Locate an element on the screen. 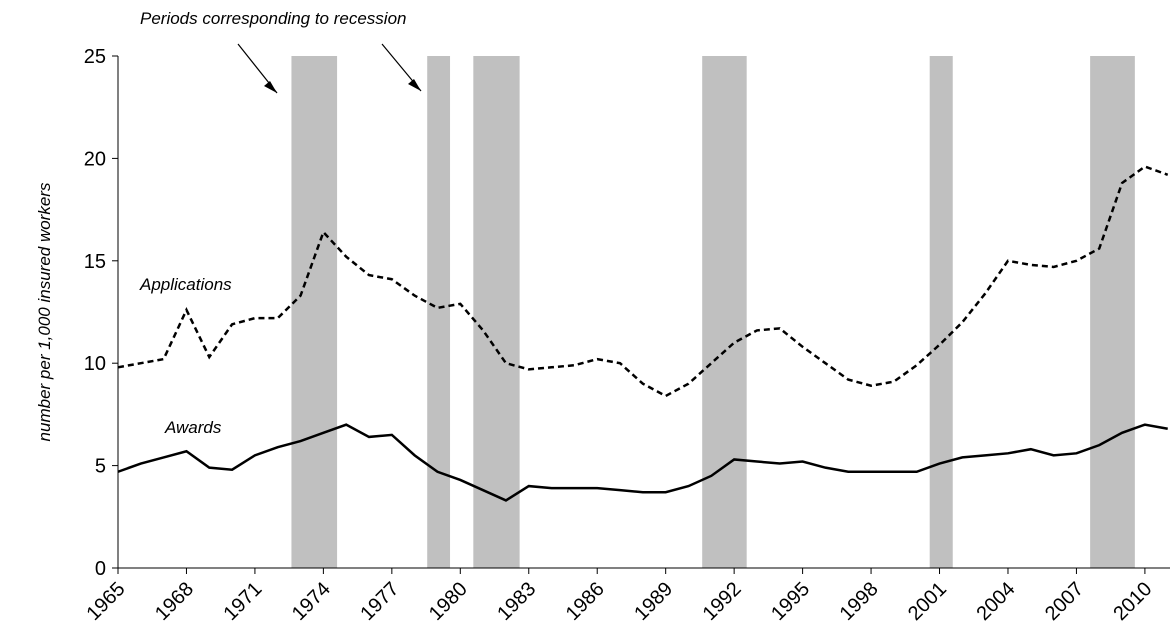  x-tick-label: 1968 is located at coordinates (174, 601).